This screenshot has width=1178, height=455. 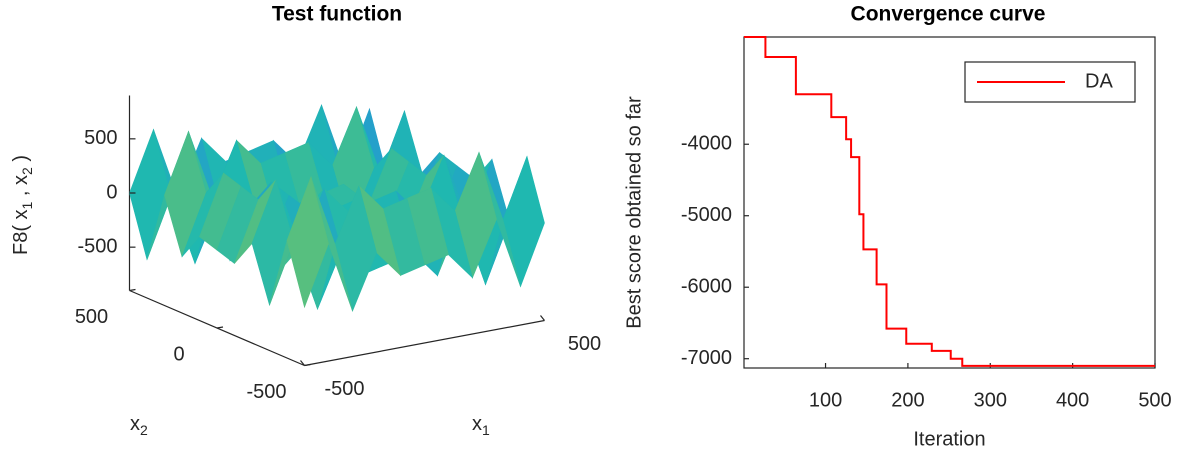 What do you see at coordinates (100, 138) in the screenshot?
I see `z-tick-label: 500` at bounding box center [100, 138].